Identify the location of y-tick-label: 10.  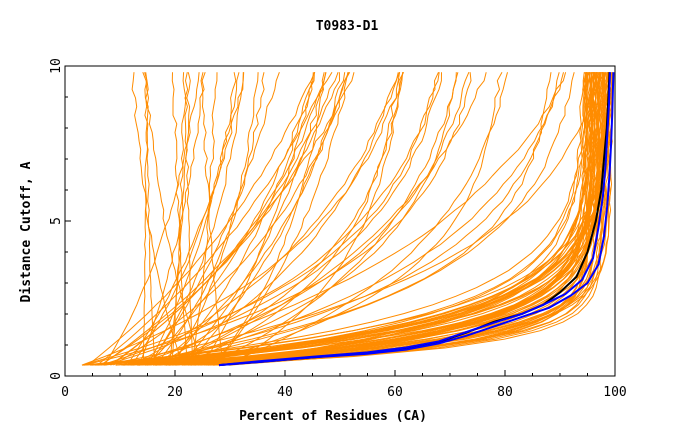
(56, 66).